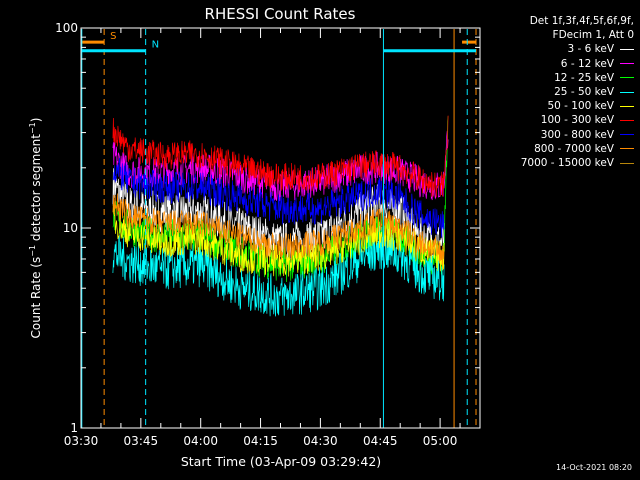 Image resolution: width=640 pixels, height=480 pixels. What do you see at coordinates (594, 467) in the screenshot?
I see `timestamp: 14-Oct-2021 08:20` at bounding box center [594, 467].